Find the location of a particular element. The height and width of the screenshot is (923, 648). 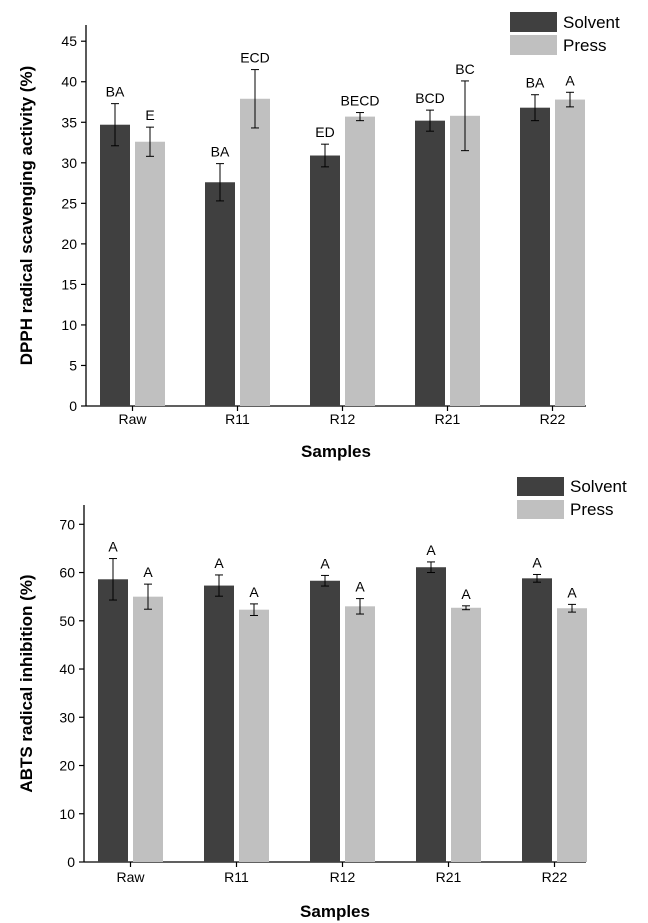

y-tick-label: 5 is located at coordinates (73, 365).